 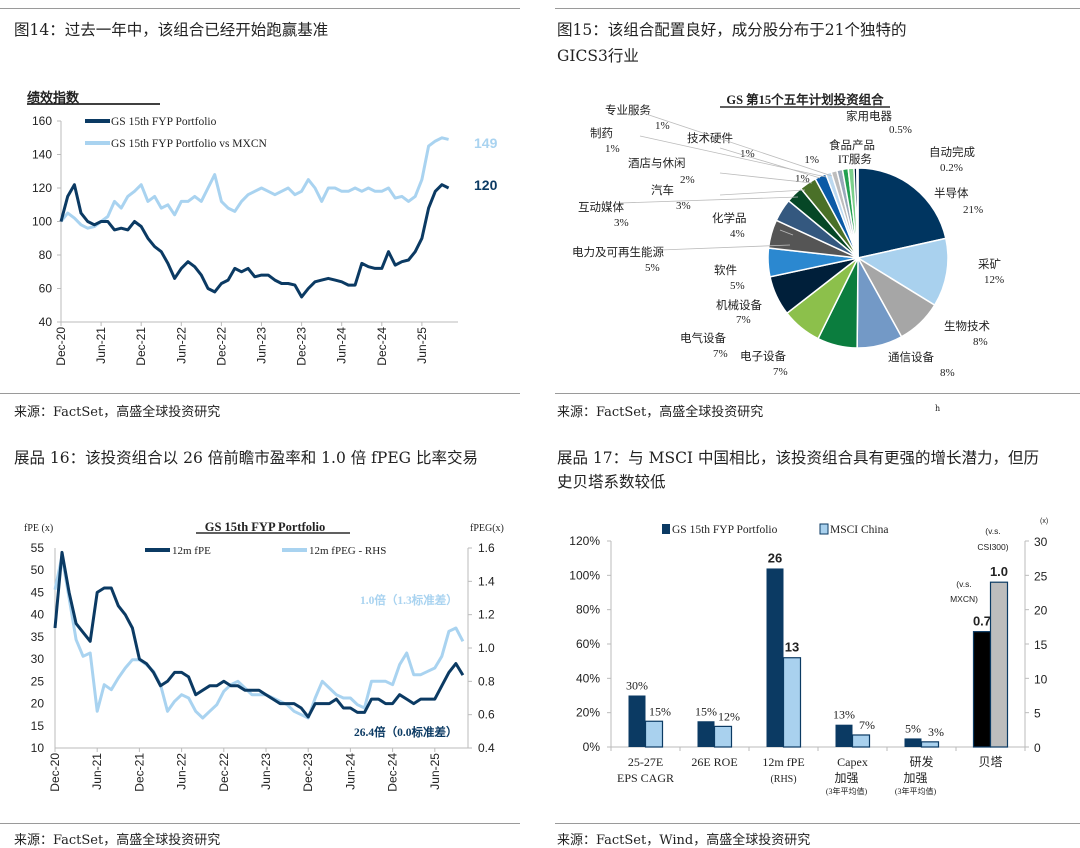 I want to click on y-tick-label: 25, so click(x=38, y=681).